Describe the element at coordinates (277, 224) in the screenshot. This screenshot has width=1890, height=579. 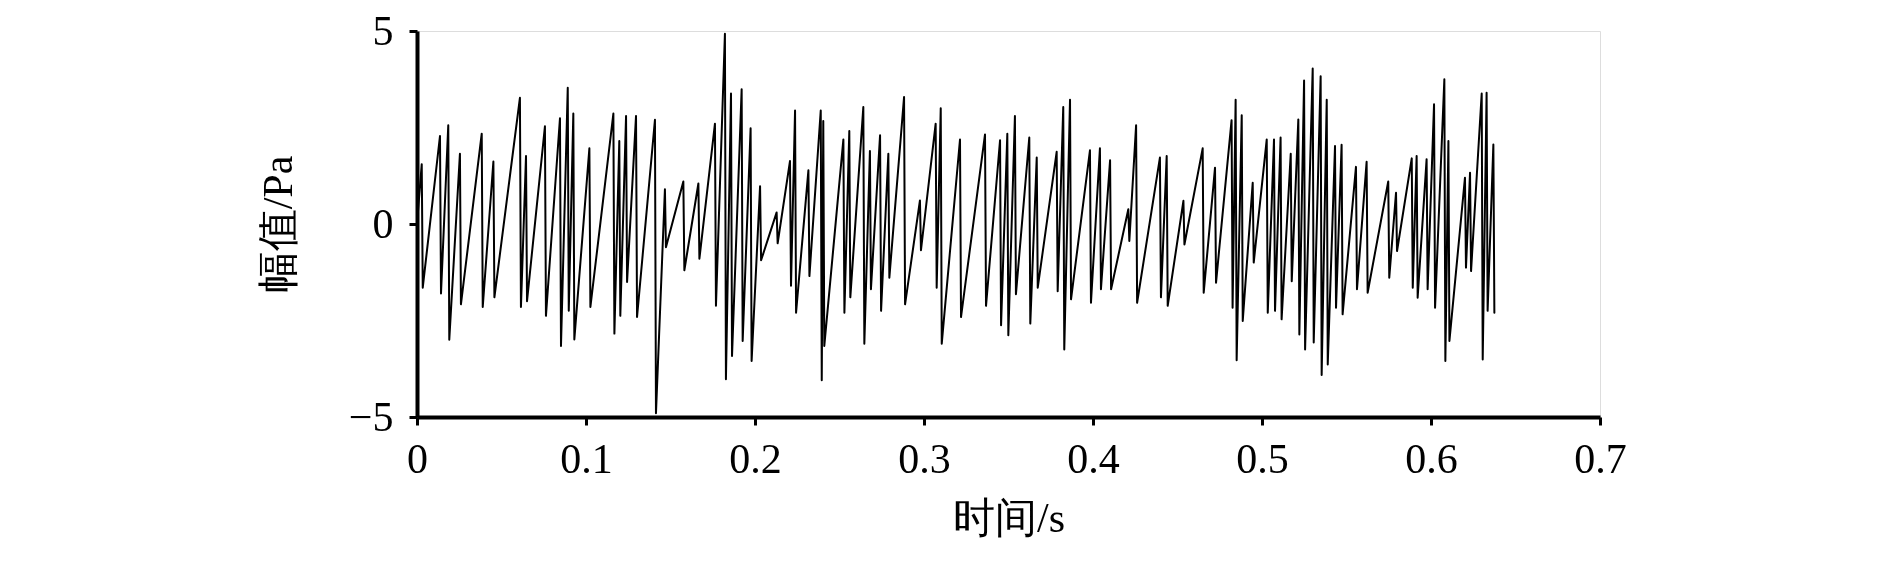
I see `y-axis-title: 幅值/Pa` at that location.